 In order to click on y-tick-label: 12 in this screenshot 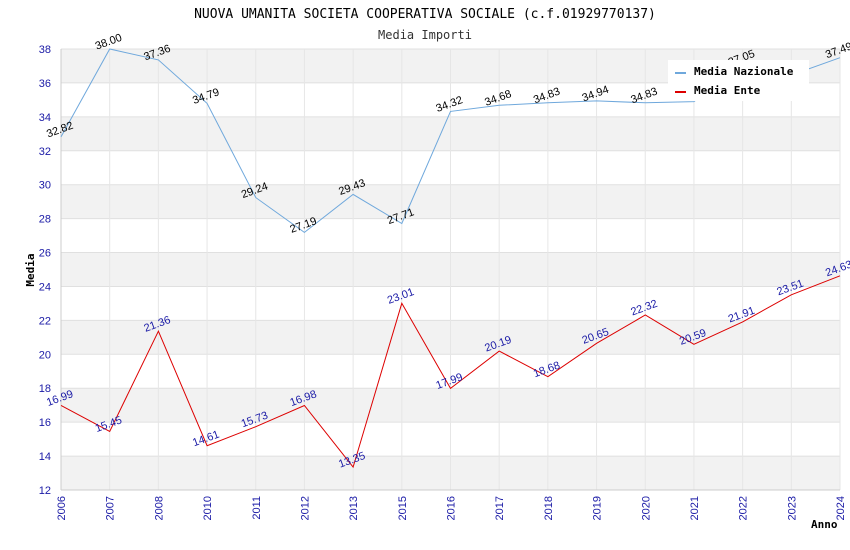, I will do `click(45, 491)`.